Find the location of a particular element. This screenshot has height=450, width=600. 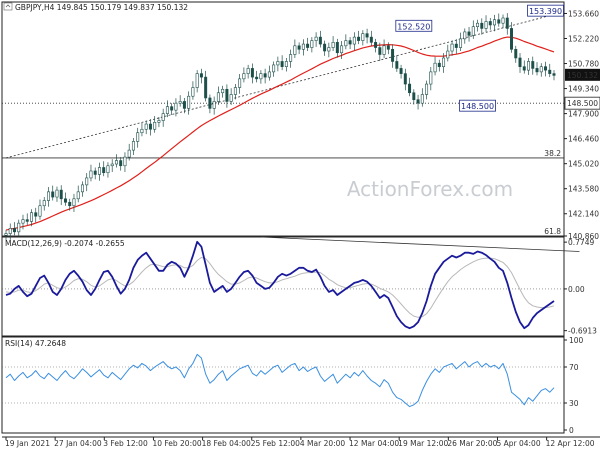

x-tick-label: 26 Mar 20:00 is located at coordinates (472, 443).